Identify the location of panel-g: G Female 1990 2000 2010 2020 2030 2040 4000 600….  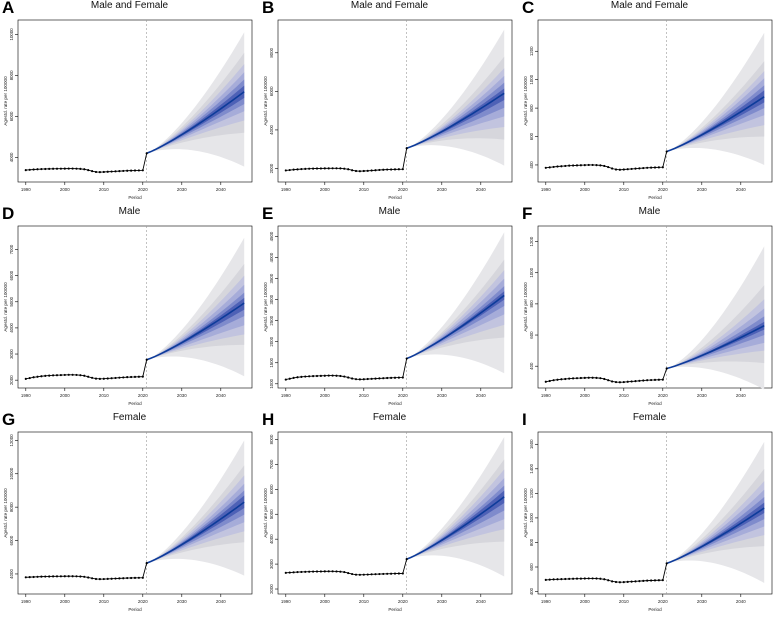
(129, 514).